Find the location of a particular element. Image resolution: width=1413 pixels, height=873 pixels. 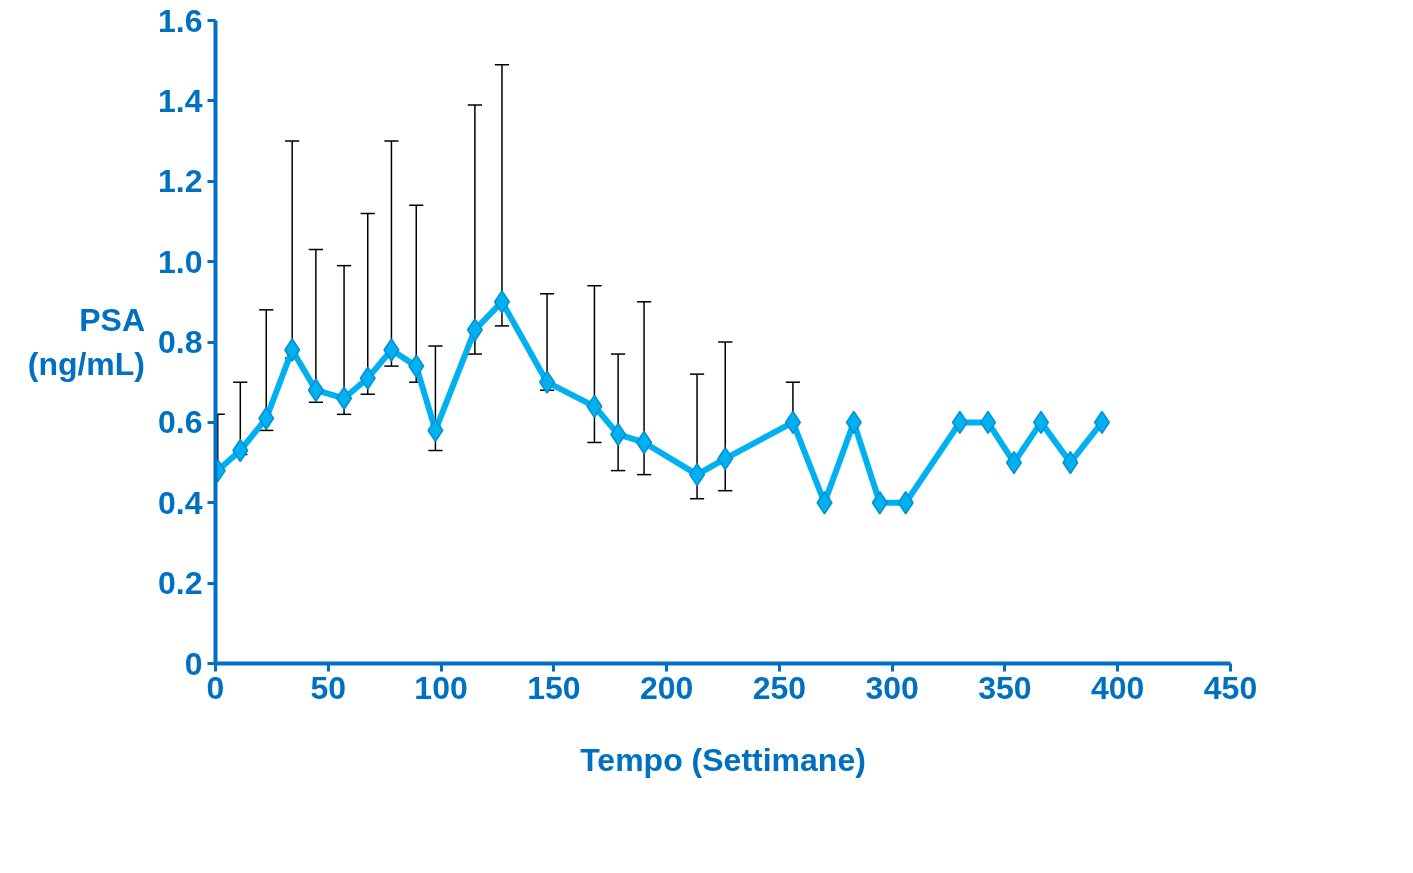

x-axis-title: Tempo (Settimane) is located at coordinates (723, 759).